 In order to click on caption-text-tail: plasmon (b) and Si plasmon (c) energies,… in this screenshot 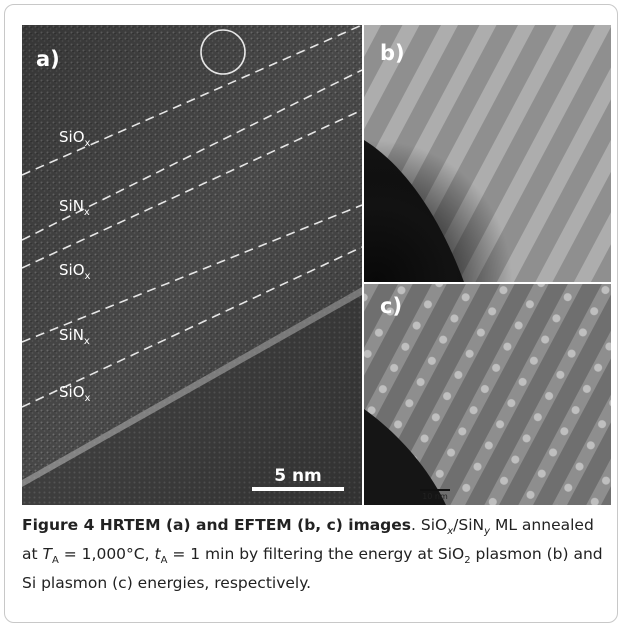, I will do `click(312, 569)`.